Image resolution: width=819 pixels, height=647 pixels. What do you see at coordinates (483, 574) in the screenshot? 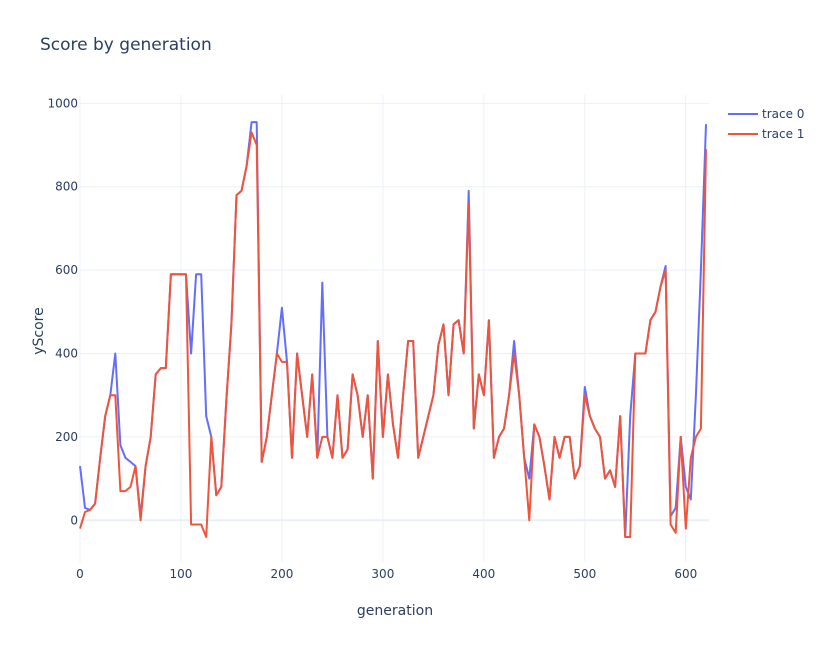
I see `x-tick-label: 400` at bounding box center [483, 574].